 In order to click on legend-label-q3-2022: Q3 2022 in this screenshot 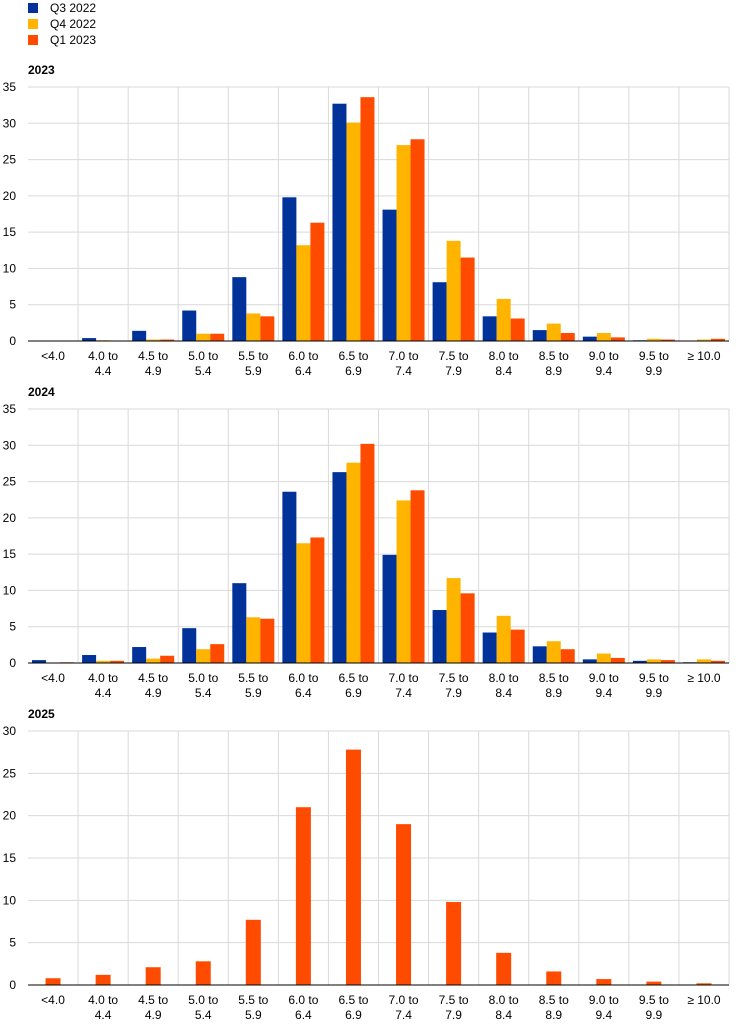, I will do `click(73, 8)`.